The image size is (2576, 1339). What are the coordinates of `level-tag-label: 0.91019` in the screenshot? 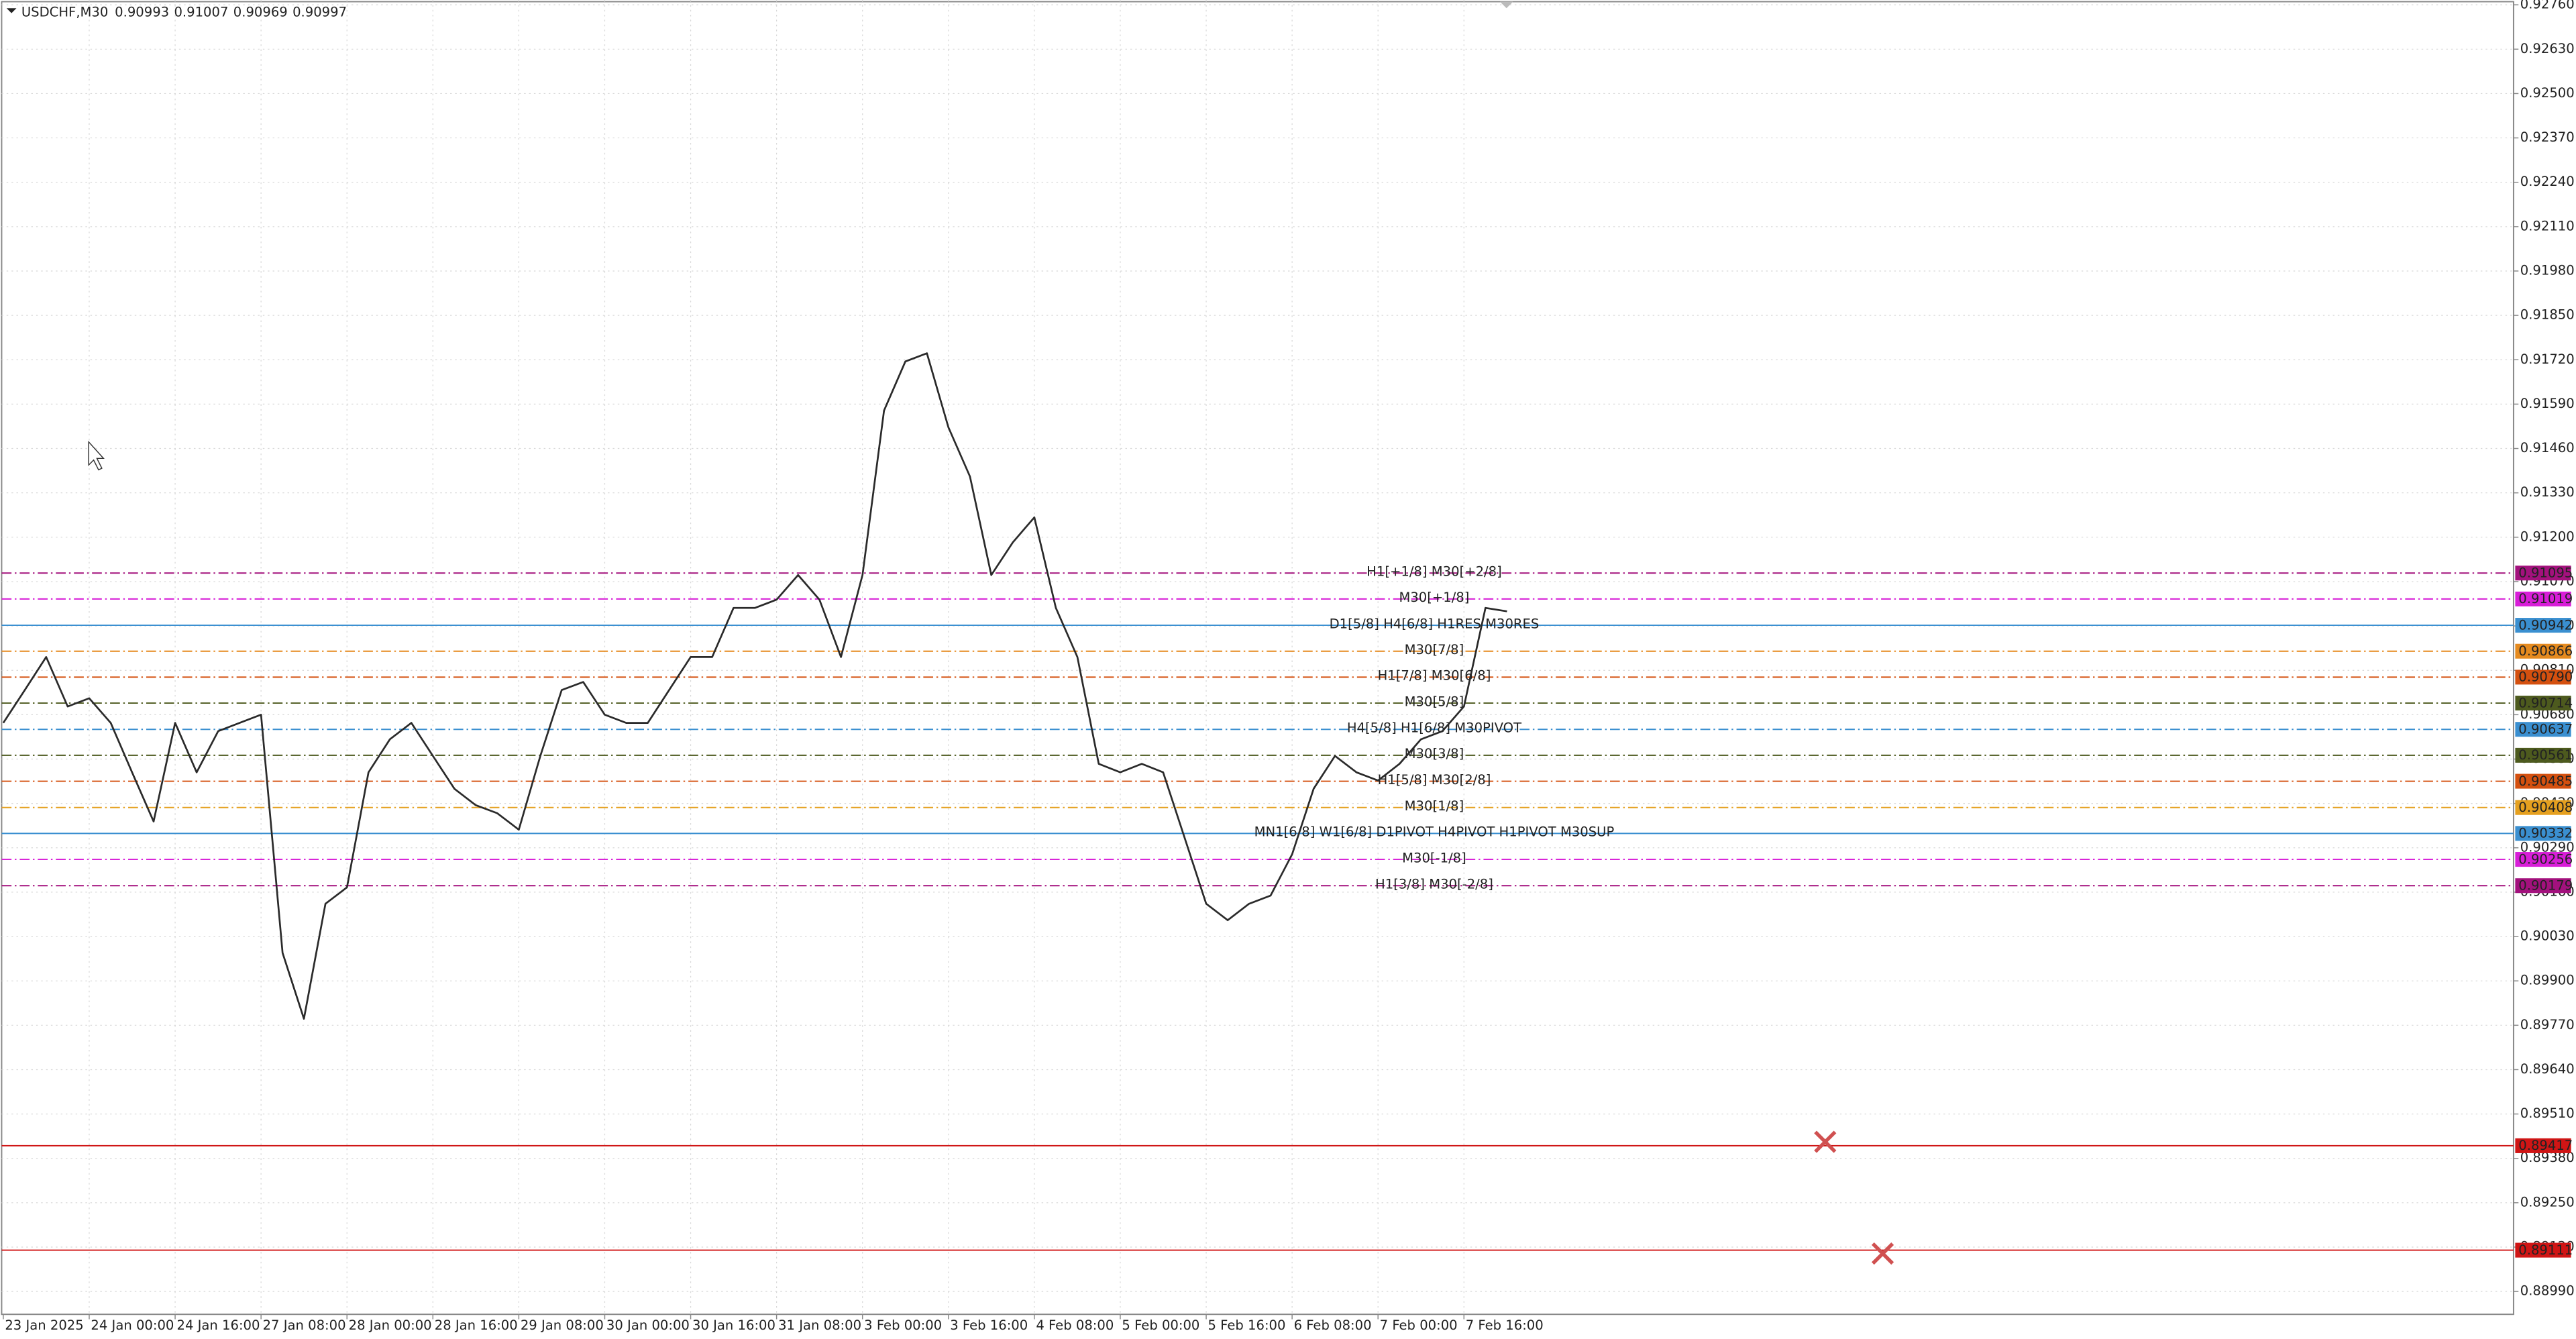 It's located at (2545, 598).